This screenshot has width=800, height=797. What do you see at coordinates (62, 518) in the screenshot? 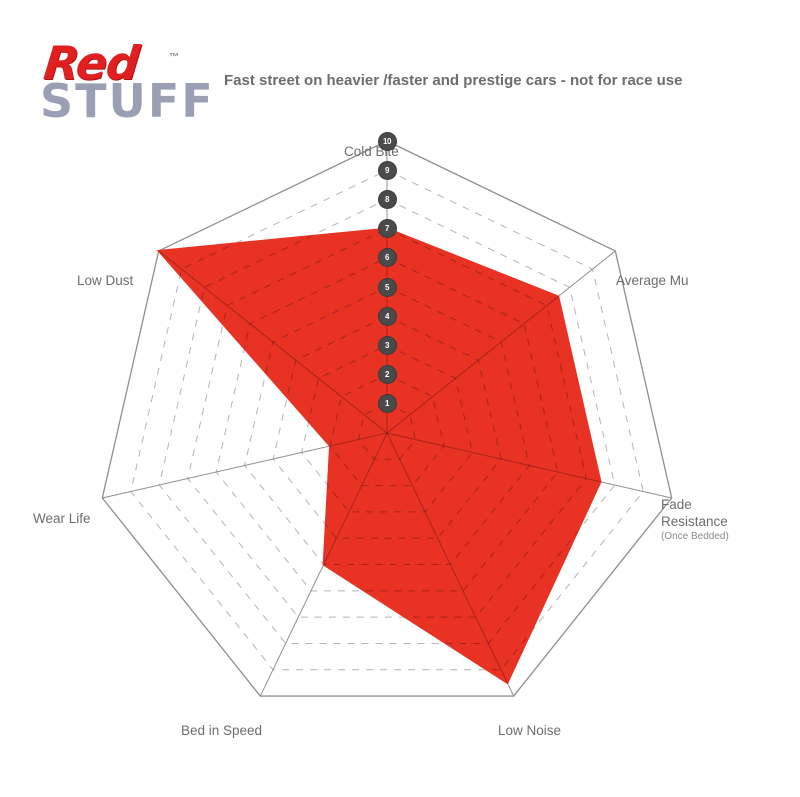
I see `axis-label-wear-life: Wear Life` at bounding box center [62, 518].